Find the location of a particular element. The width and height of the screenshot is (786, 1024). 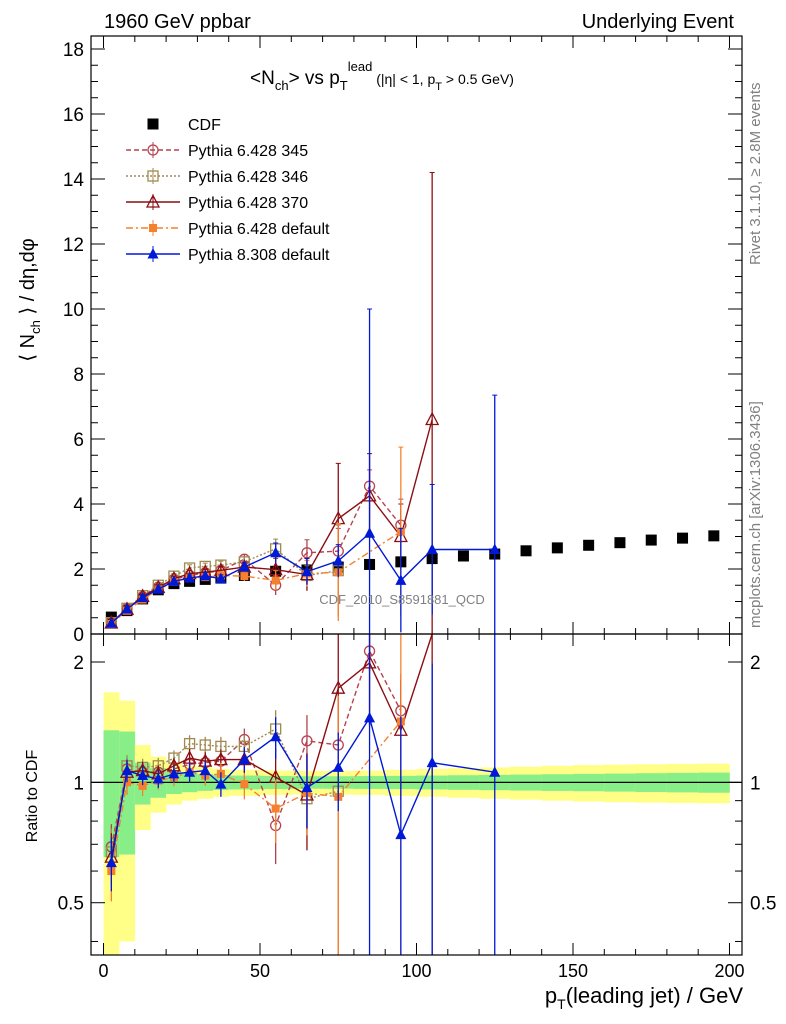

rivet-label: Rivet 3.1.10, ≥ 2.8M events is located at coordinates (755, 174).